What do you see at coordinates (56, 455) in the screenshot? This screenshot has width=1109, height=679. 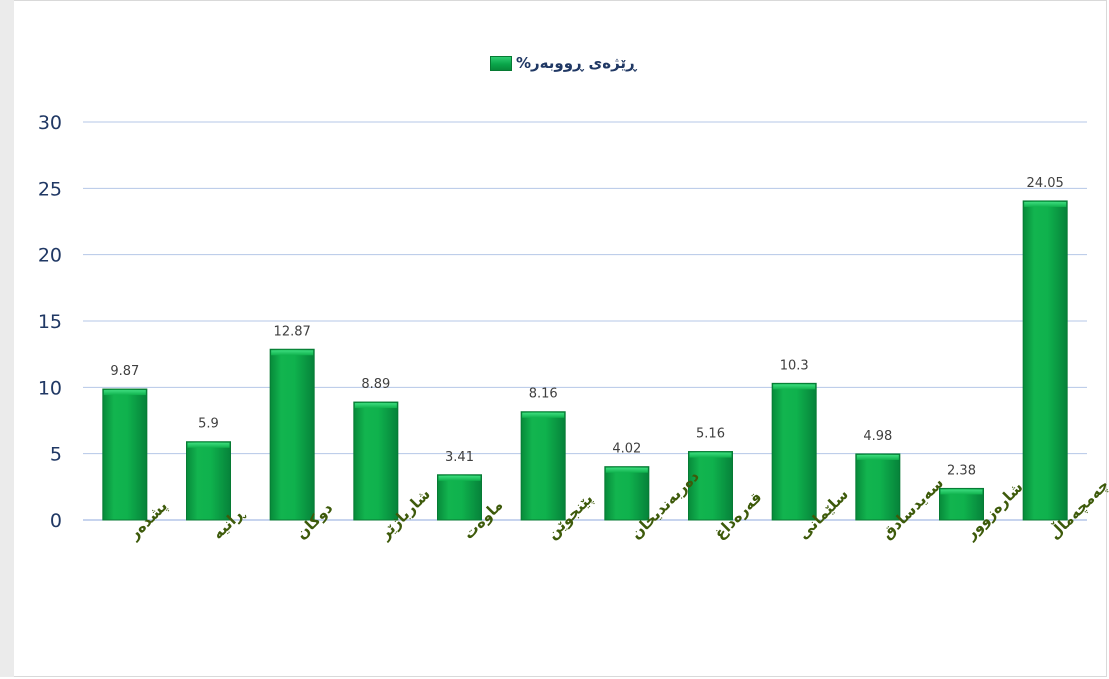 I see `y-tick-label: 5` at bounding box center [56, 455].